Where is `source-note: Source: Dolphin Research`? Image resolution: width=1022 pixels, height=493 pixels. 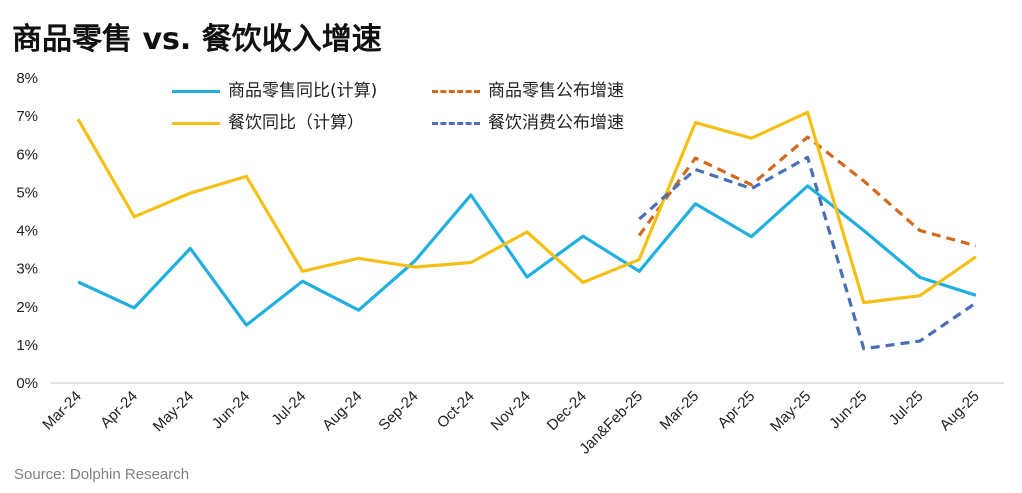
source-note: Source: Dolphin Research is located at coordinates (102, 474).